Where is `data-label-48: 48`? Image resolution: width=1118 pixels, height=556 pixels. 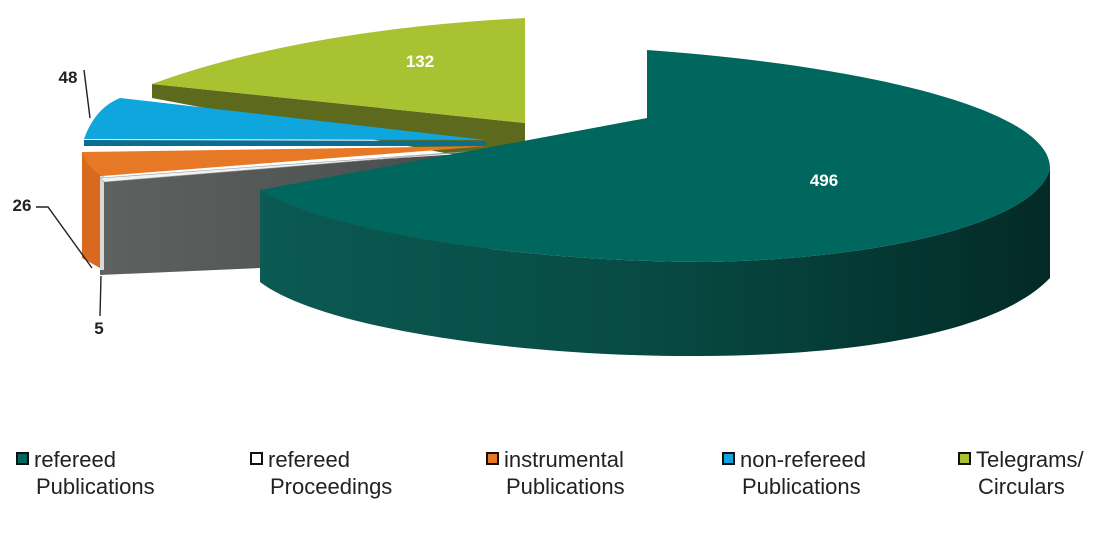
data-label-48: 48 is located at coordinates (68, 77).